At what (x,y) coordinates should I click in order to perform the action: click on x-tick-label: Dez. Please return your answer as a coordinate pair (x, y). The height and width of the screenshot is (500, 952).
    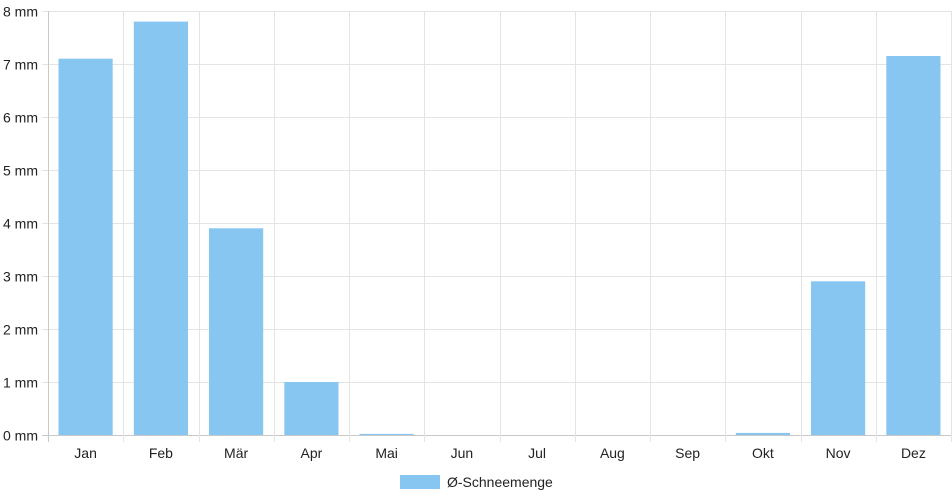
    Looking at the image, I should click on (913, 453).